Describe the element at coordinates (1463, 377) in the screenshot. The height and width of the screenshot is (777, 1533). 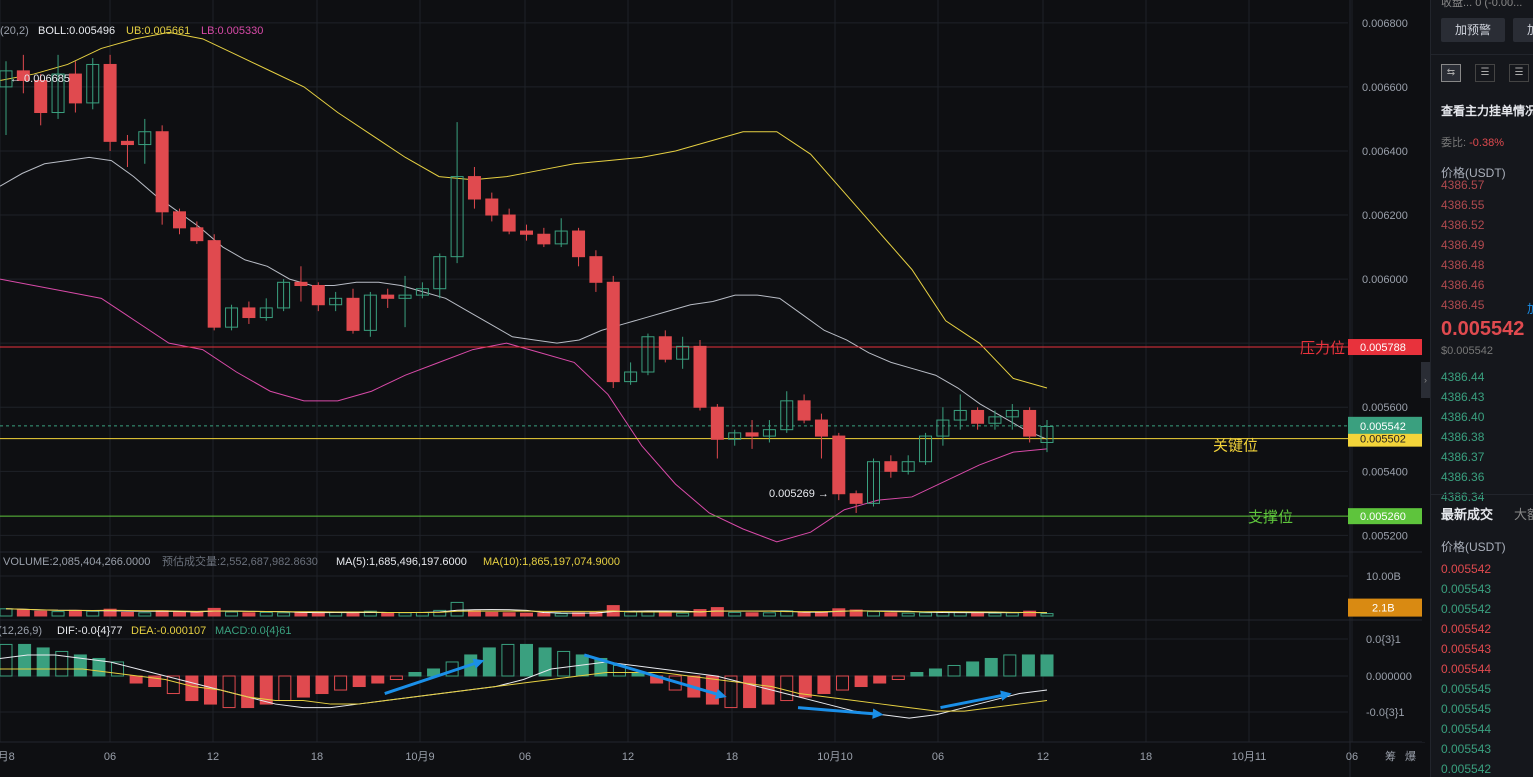
I see `bid-row: 4386.44` at that location.